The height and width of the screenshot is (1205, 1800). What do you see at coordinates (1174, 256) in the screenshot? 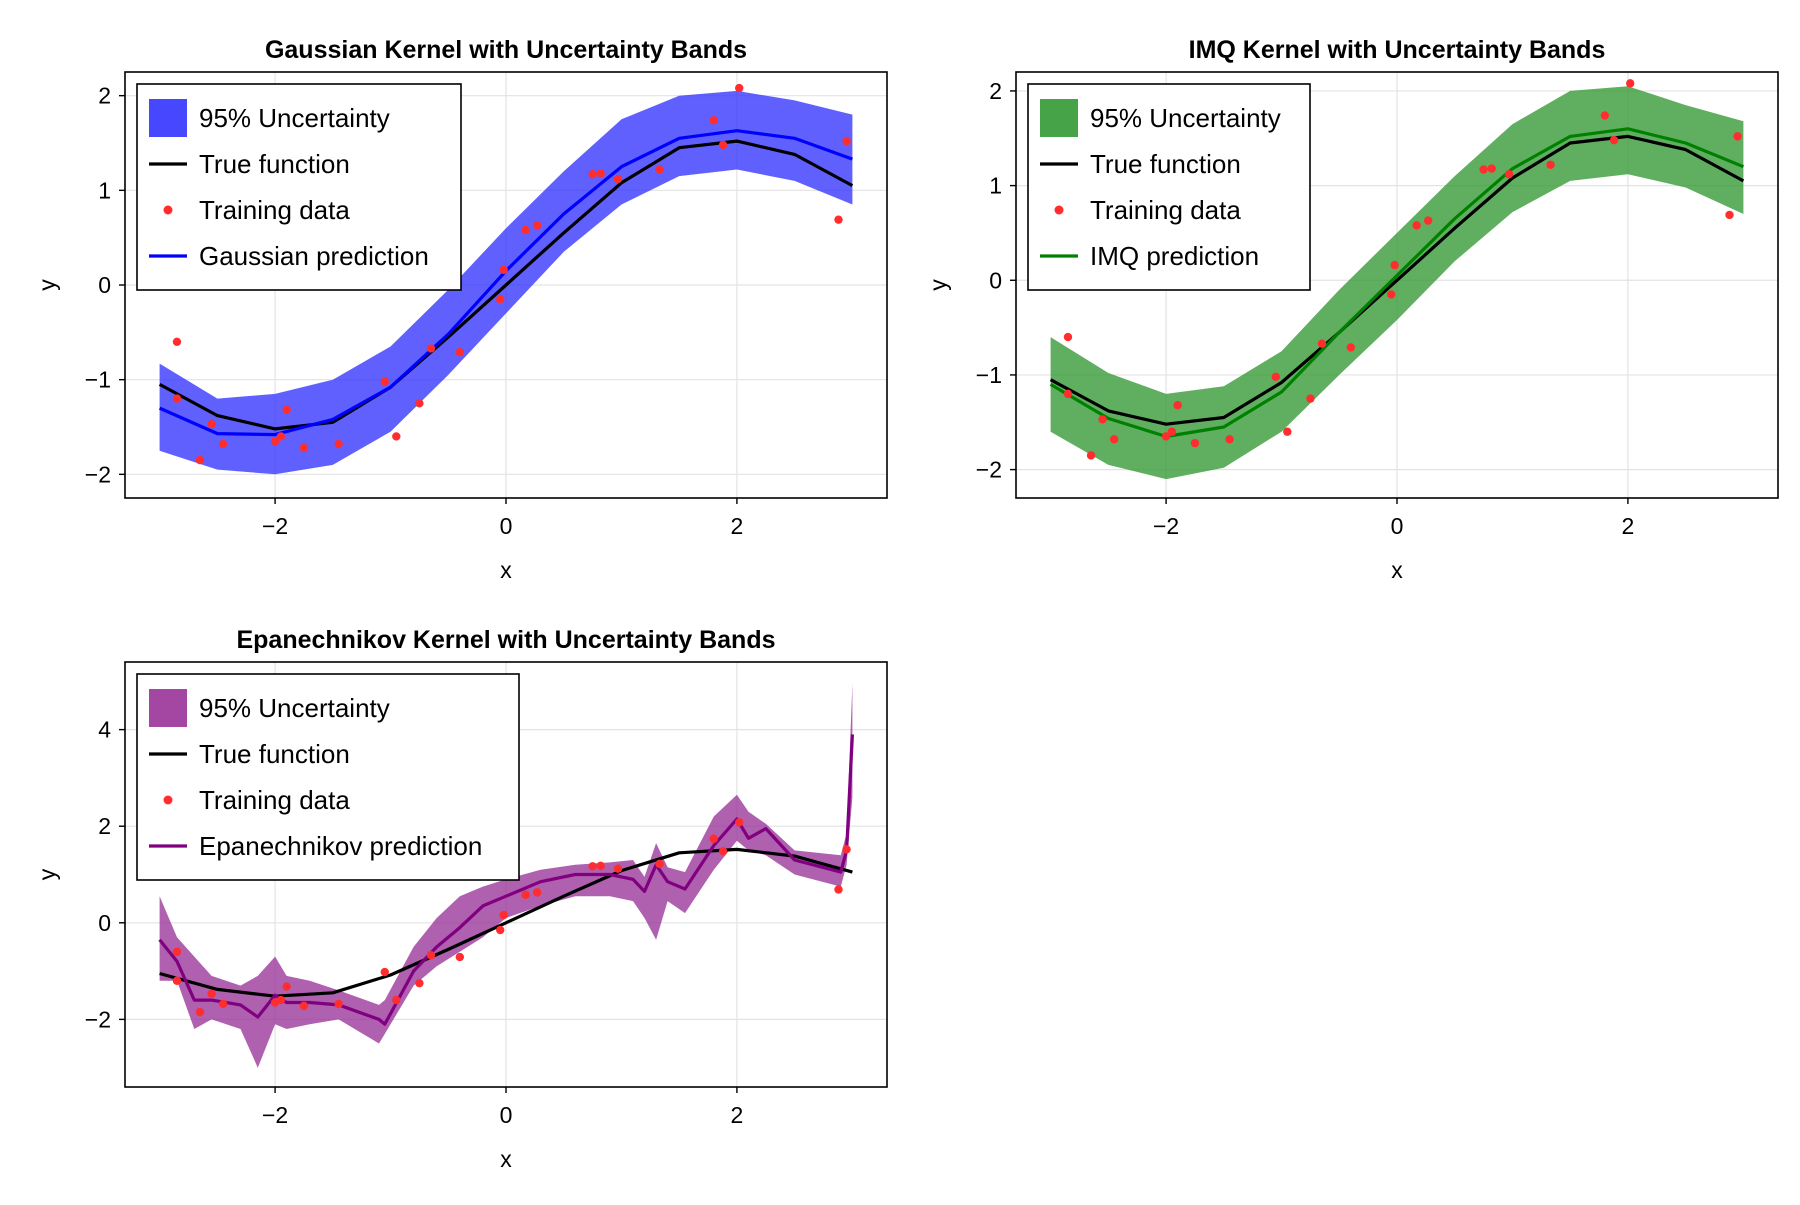
I see `legend-label: IMQ prediction` at bounding box center [1174, 256].